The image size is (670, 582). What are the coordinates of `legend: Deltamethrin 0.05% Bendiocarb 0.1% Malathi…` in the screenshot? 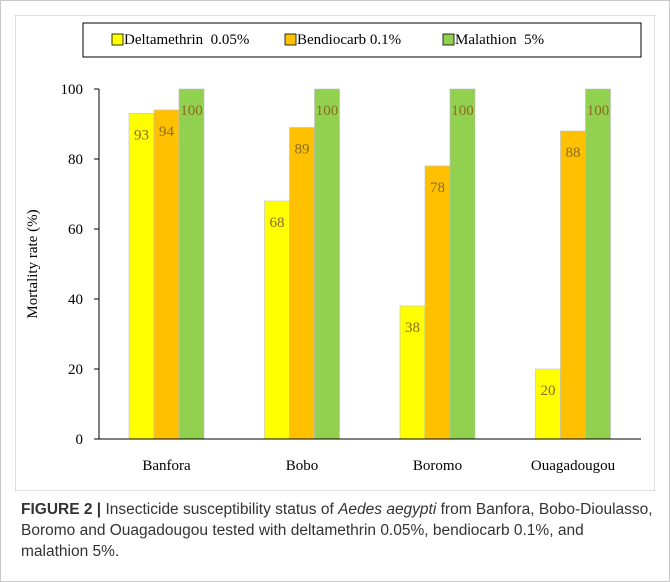 It's located at (362, 40).